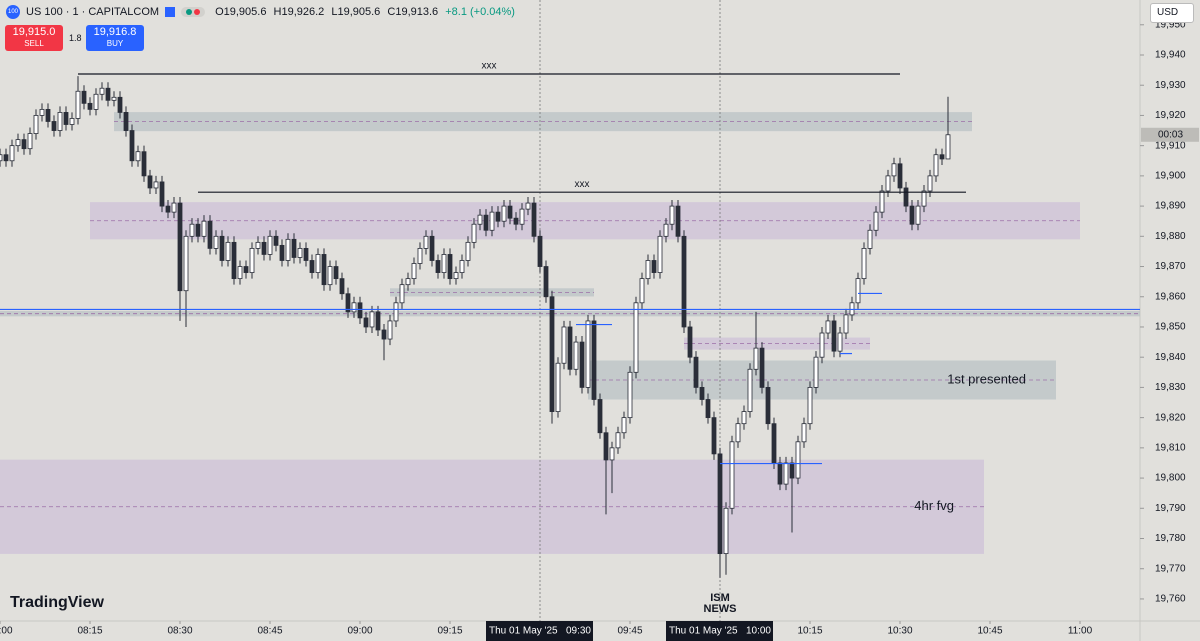  Describe the element at coordinates (629, 631) in the screenshot. I see `x-tick-label: 09:45` at that location.